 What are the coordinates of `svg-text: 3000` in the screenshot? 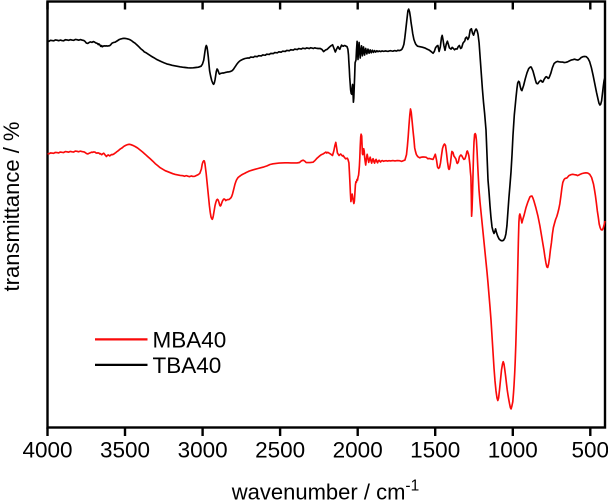 It's located at (203, 450).